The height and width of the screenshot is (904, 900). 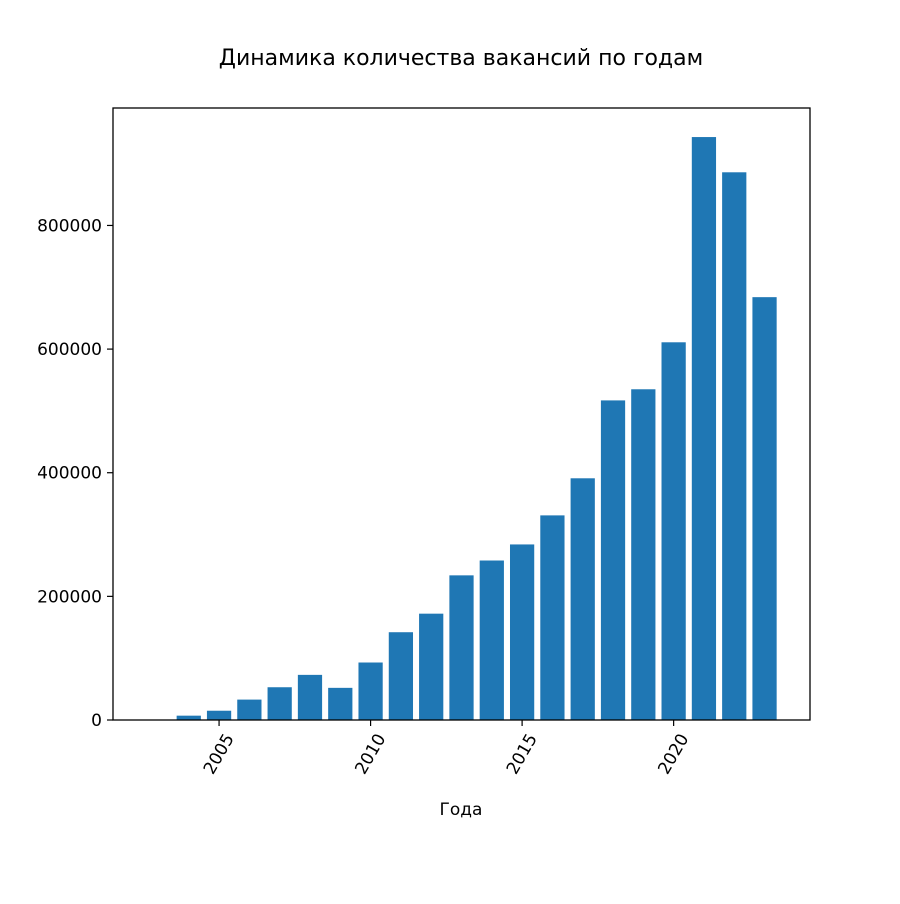 I want to click on y-axis: 0 200000 400000 600000 800000, so click(x=75, y=473).